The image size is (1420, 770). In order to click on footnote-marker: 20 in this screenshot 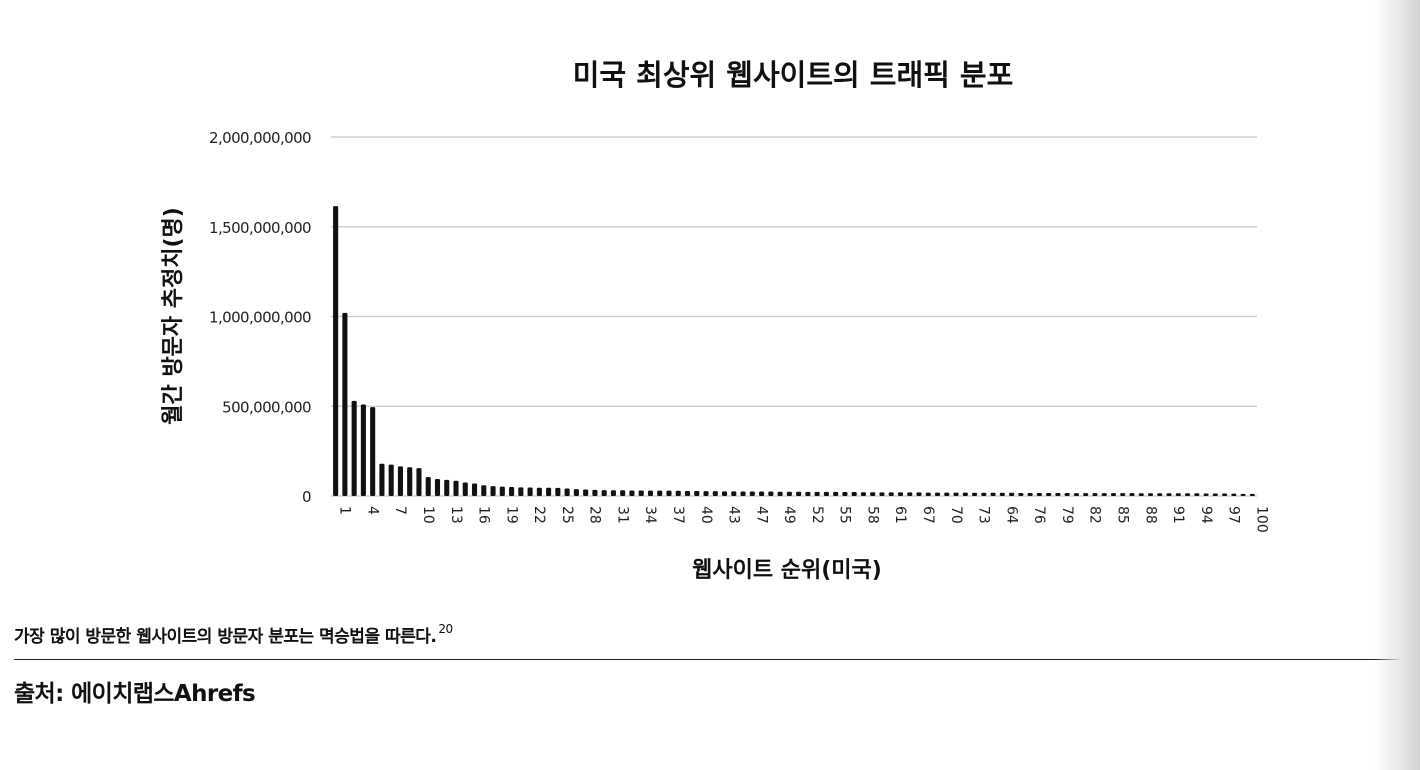, I will do `click(445, 629)`.